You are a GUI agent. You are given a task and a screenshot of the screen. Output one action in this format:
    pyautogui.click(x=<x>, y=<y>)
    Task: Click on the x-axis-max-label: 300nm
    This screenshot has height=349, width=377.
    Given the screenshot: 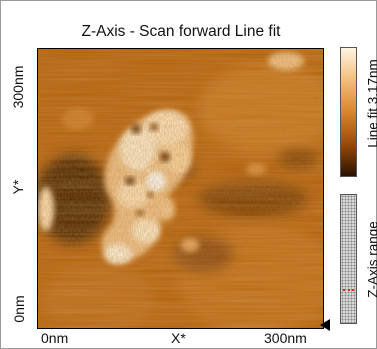 What is the action you would take?
    pyautogui.click(x=285, y=338)
    